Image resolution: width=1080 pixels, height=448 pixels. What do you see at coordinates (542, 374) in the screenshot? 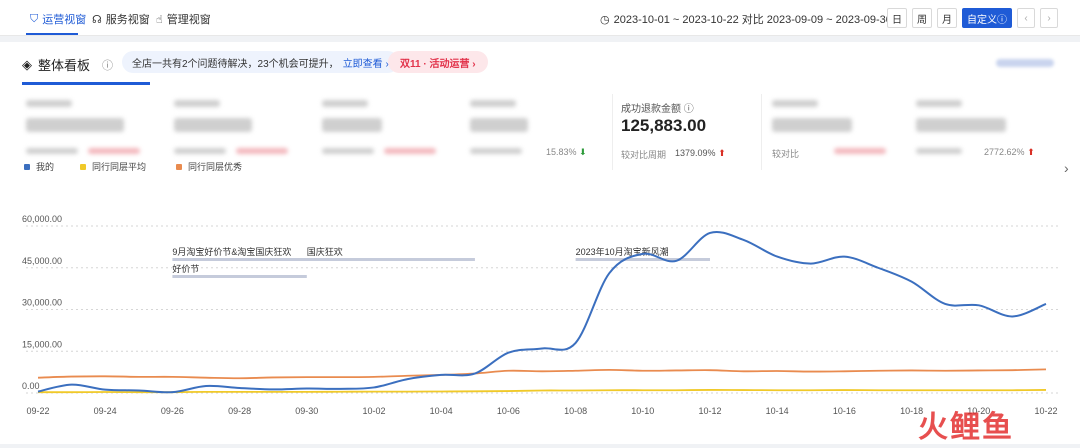
I see `series-line-best` at bounding box center [542, 374].